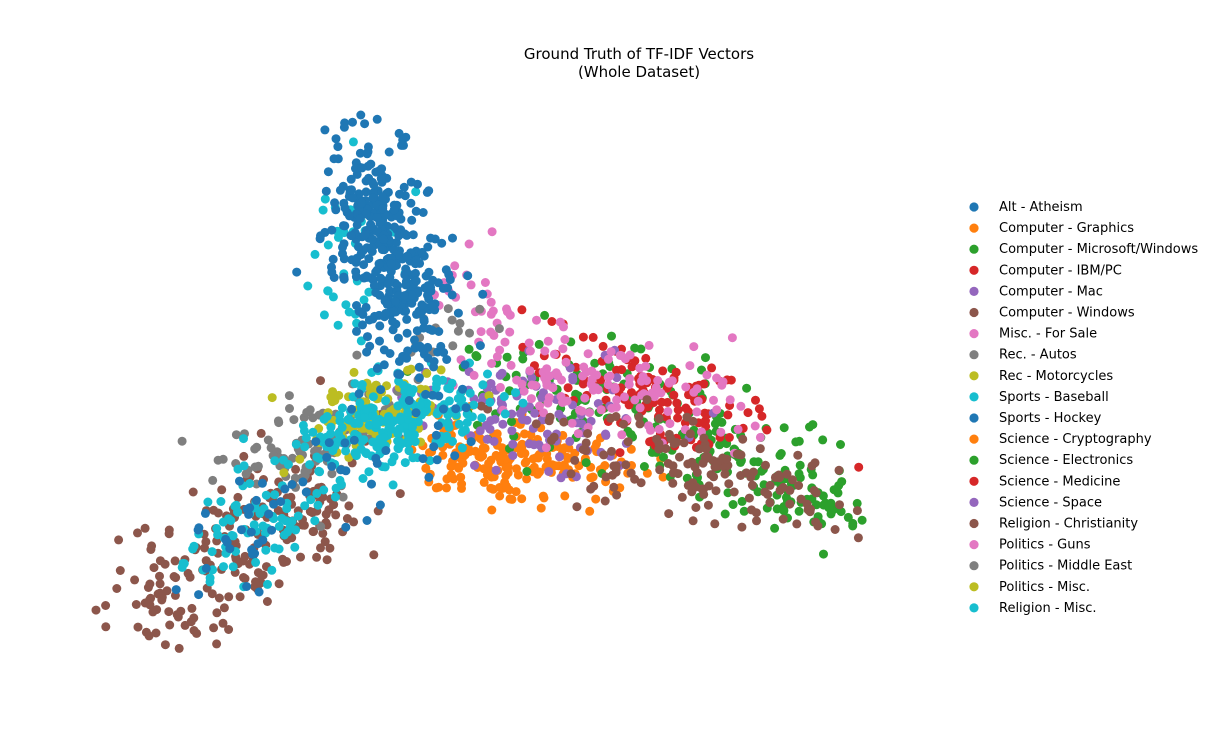  I want to click on legend-label: Sports - Baseball, so click(1054, 397).